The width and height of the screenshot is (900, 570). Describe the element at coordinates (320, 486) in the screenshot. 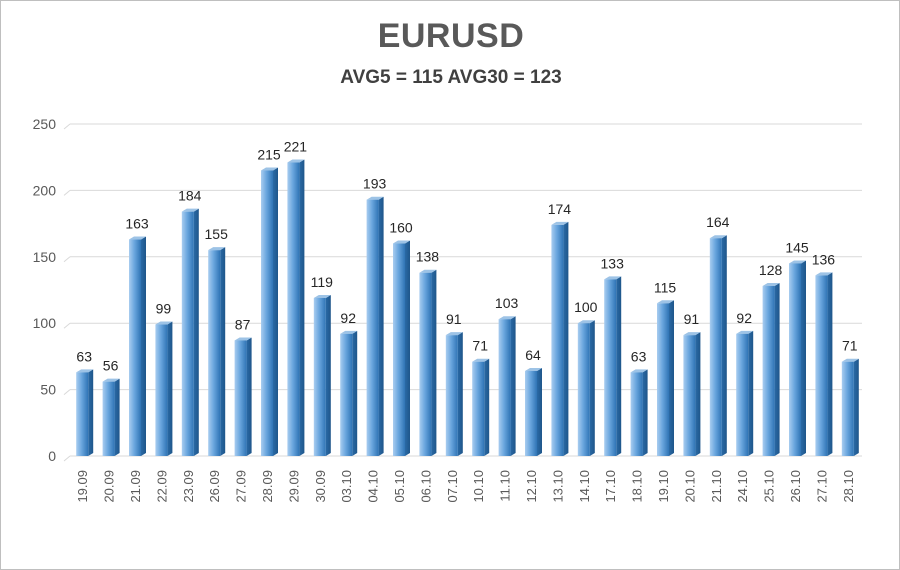

I see `x-tick-label: 30.09` at that location.